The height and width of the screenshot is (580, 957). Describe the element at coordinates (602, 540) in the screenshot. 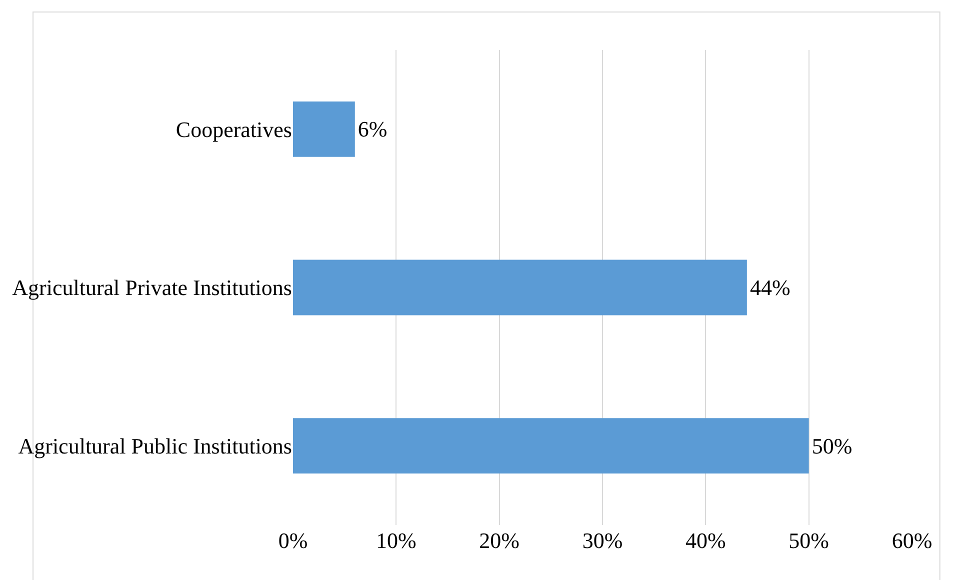

I see `x-tick-label: 30%` at that location.